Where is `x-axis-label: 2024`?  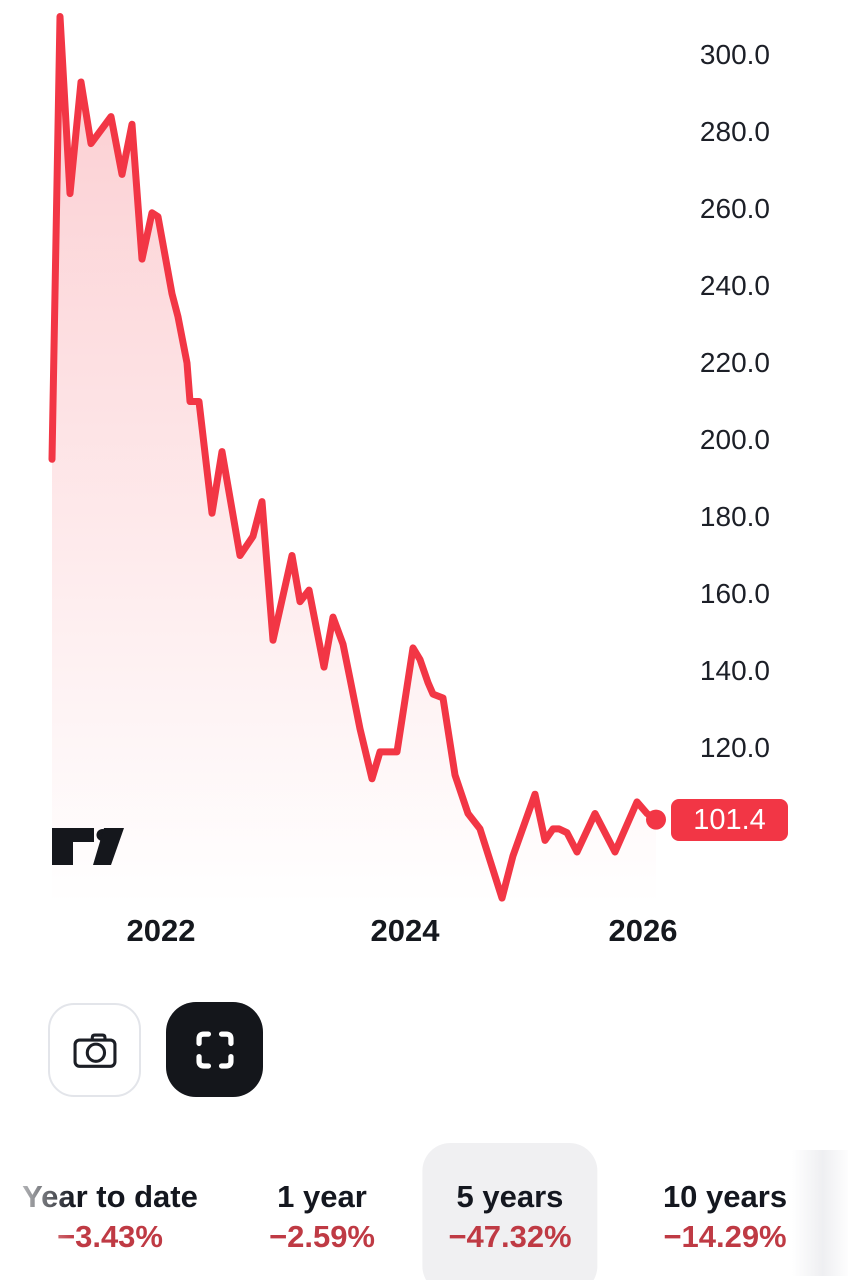
x-axis-label: 2024 is located at coordinates (405, 930).